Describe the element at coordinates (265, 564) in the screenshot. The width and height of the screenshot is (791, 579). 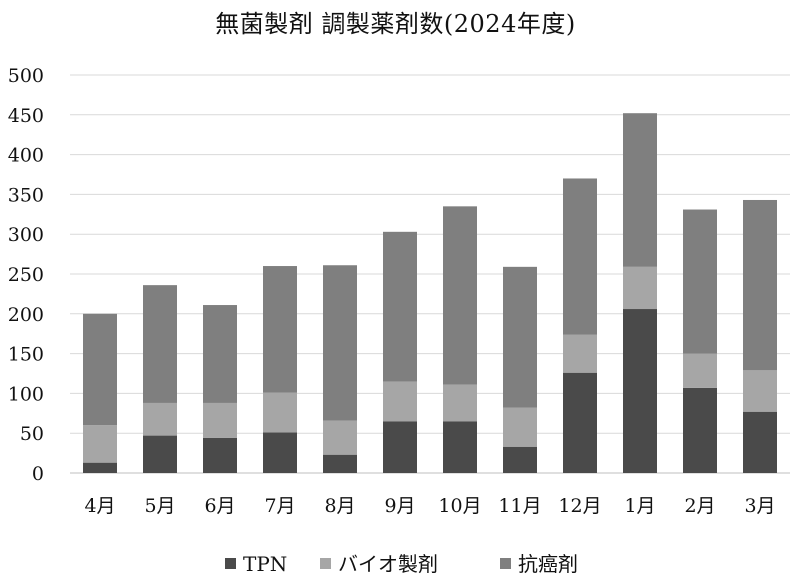
I see `legend-label: TPN` at that location.